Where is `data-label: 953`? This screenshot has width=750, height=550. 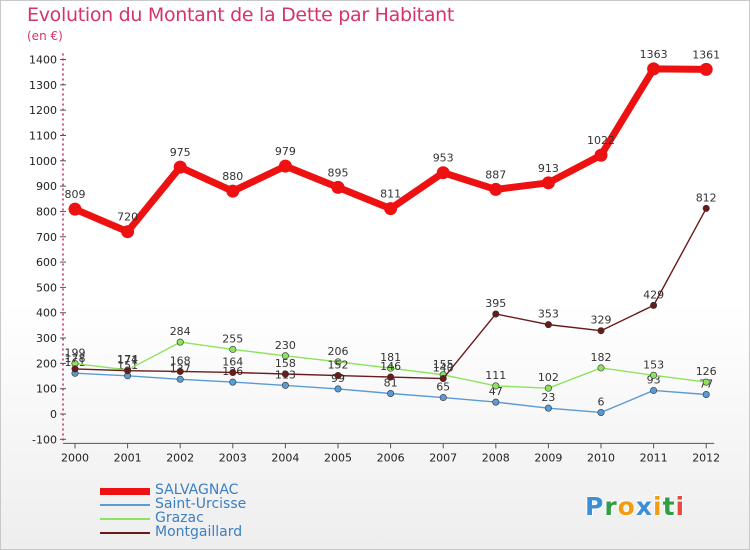
data-label: 953 is located at coordinates (443, 158).